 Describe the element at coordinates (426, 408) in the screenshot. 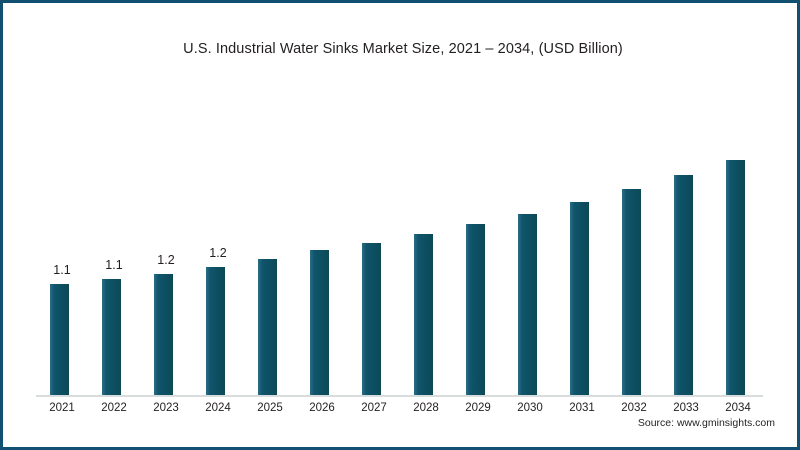

I see `x-tick-label-2028: 2028` at that location.